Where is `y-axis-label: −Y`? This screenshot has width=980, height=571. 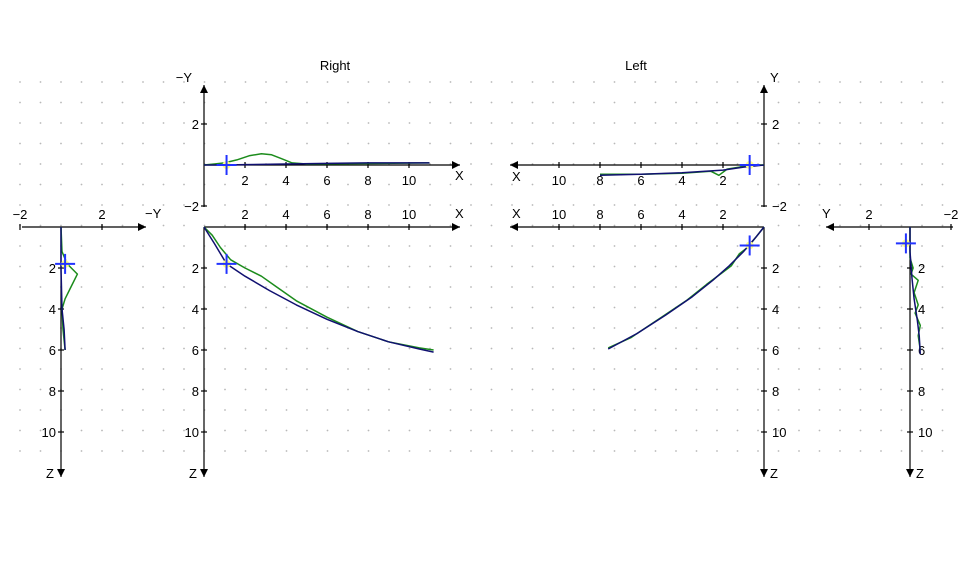
y-axis-label: −Y is located at coordinates (184, 77).